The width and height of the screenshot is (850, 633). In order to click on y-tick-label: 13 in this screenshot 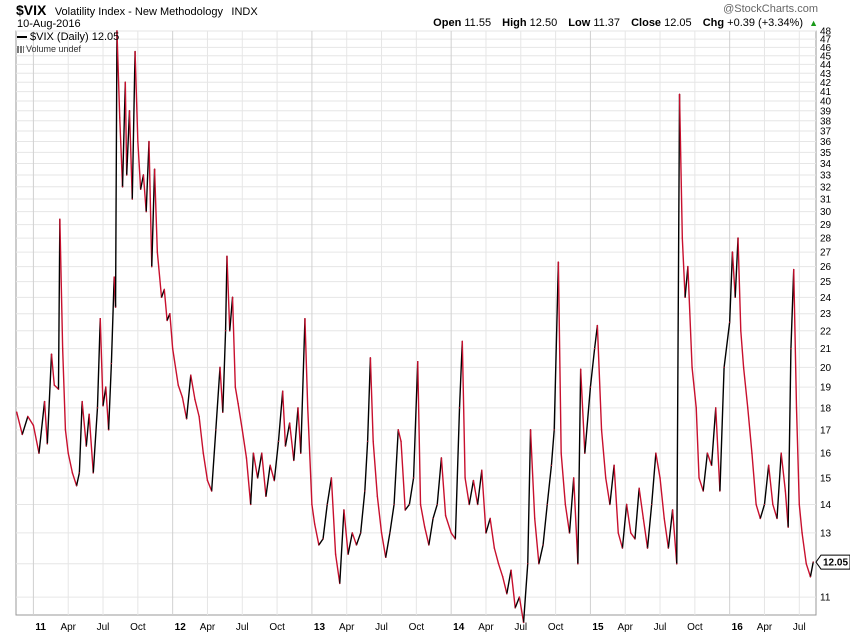, I will do `click(826, 533)`.